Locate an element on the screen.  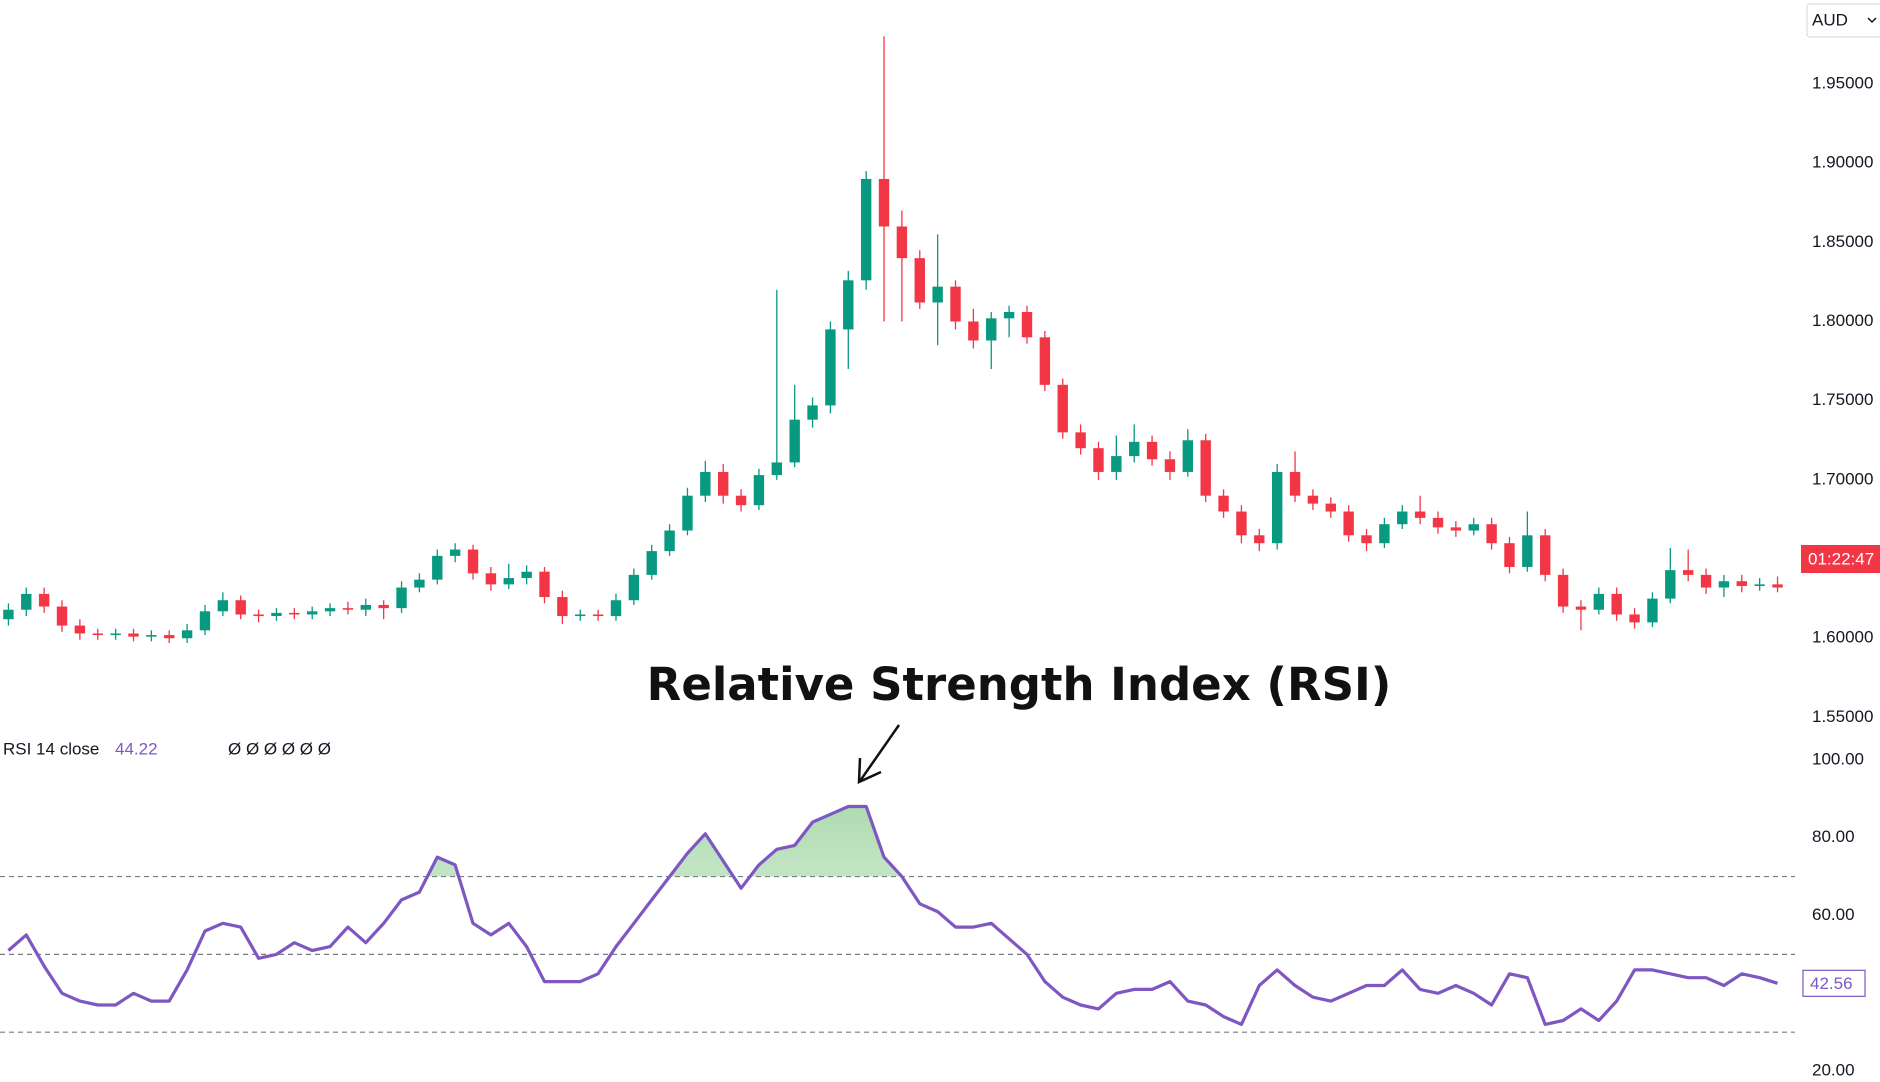
currency-label: AUD is located at coordinates (1830, 19).